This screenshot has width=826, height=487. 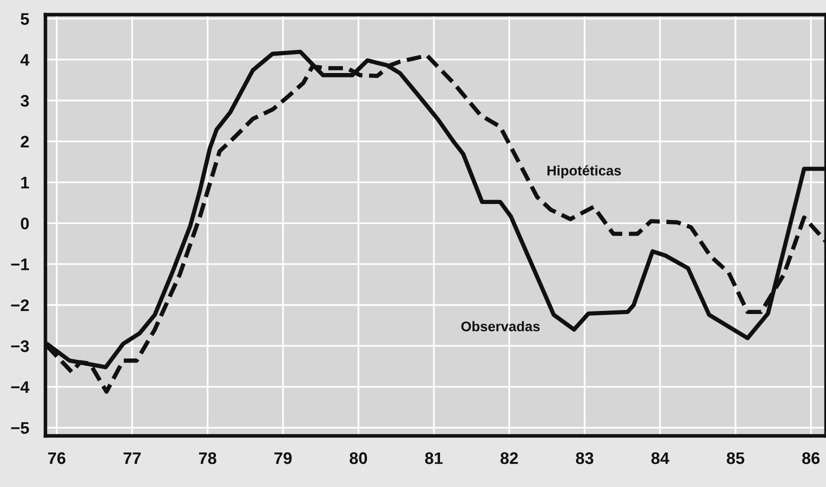 I want to click on y-tick-label: 4, so click(x=25, y=60).